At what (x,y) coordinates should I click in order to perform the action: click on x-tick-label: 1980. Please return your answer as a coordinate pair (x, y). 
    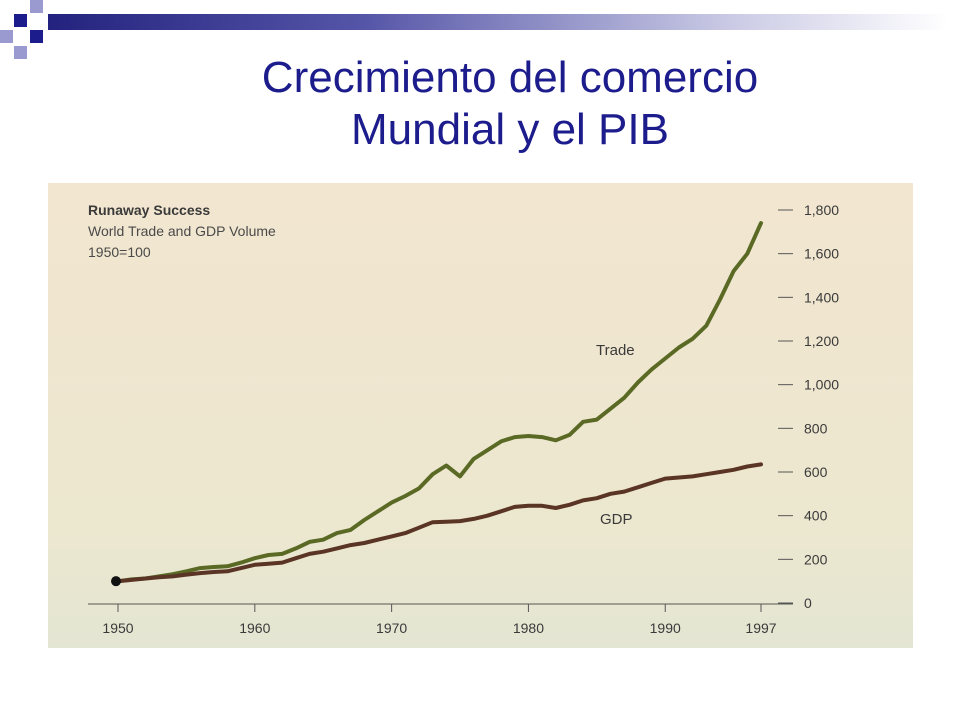
    Looking at the image, I should click on (528, 628).